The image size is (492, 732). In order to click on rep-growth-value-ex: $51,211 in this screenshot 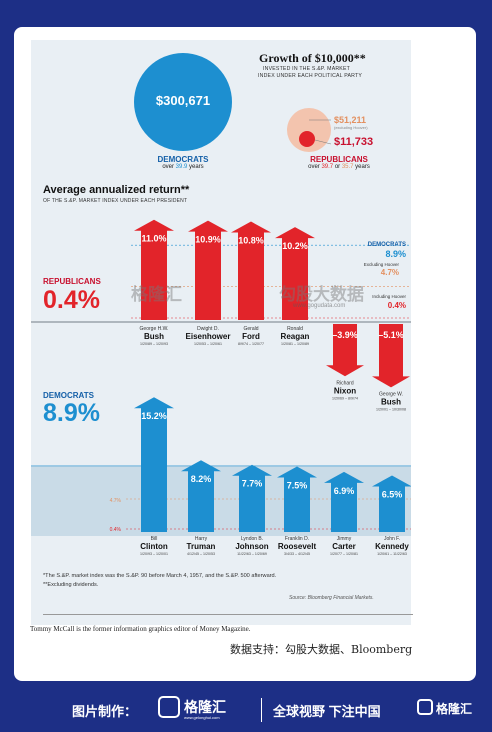, I will do `click(350, 120)`.